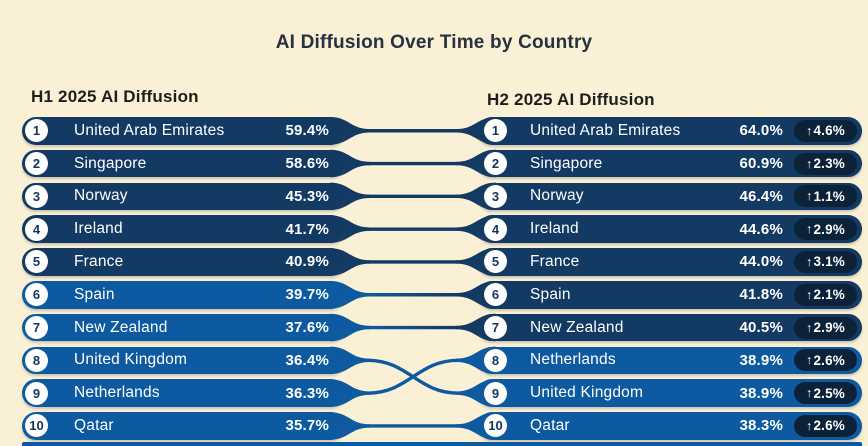  I want to click on left-ranking-row: 7 New Zealand 37.6%, so click(183, 327).